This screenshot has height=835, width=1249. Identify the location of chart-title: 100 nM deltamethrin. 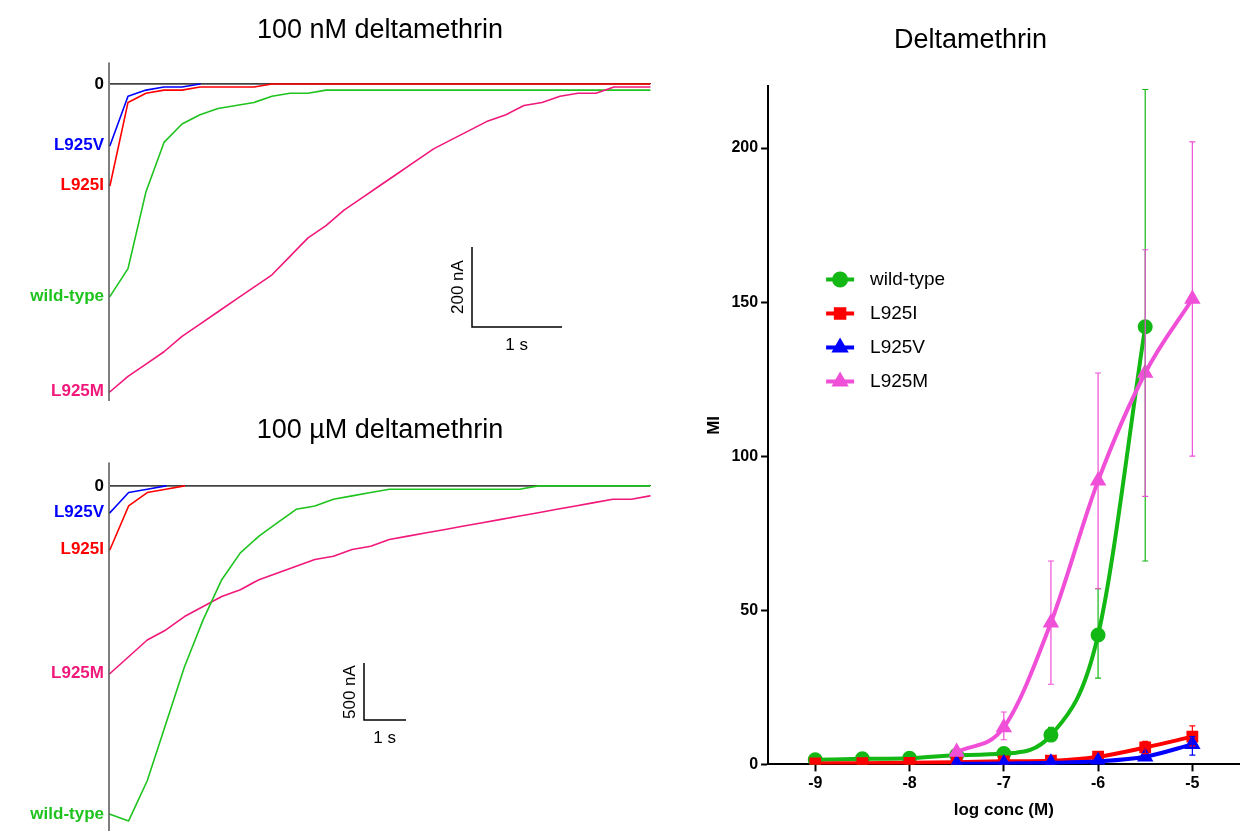
(380, 28).